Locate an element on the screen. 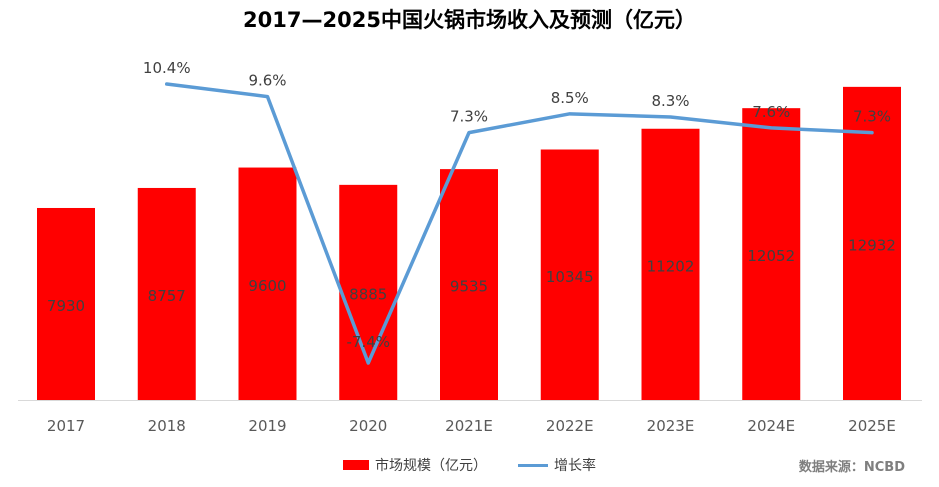  x-tick-2019: 2019 is located at coordinates (267, 426).